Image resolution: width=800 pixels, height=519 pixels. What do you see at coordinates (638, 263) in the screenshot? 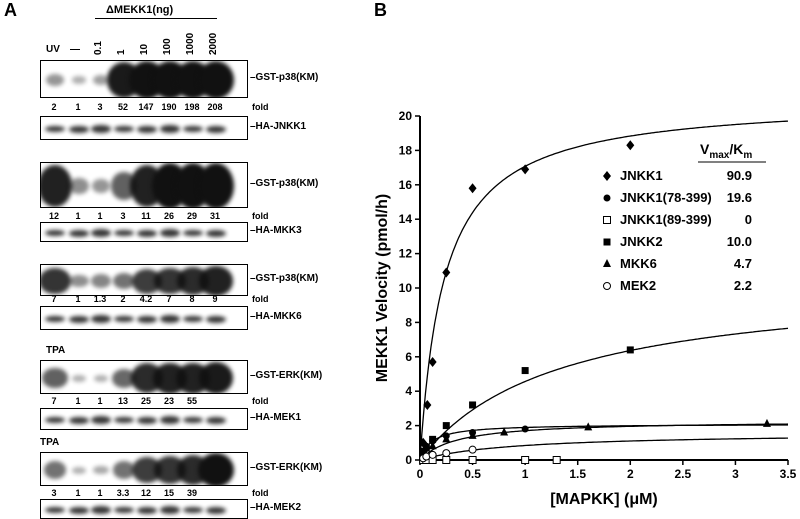
I see `legend-label-mkk6: MKK6` at bounding box center [638, 263].